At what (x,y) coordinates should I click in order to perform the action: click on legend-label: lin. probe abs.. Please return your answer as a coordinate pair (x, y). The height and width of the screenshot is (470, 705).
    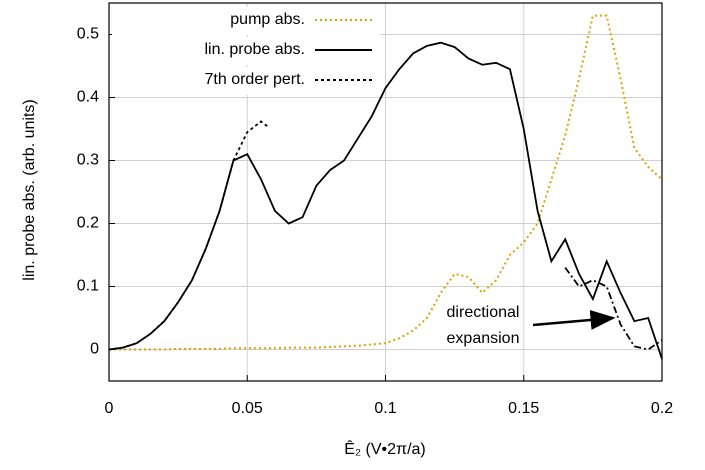
    Looking at the image, I should click on (254, 49).